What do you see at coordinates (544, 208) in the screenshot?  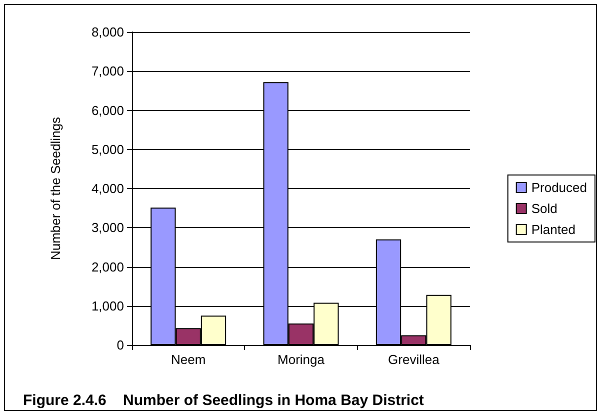 I see `legend-label: Sold` at bounding box center [544, 208].